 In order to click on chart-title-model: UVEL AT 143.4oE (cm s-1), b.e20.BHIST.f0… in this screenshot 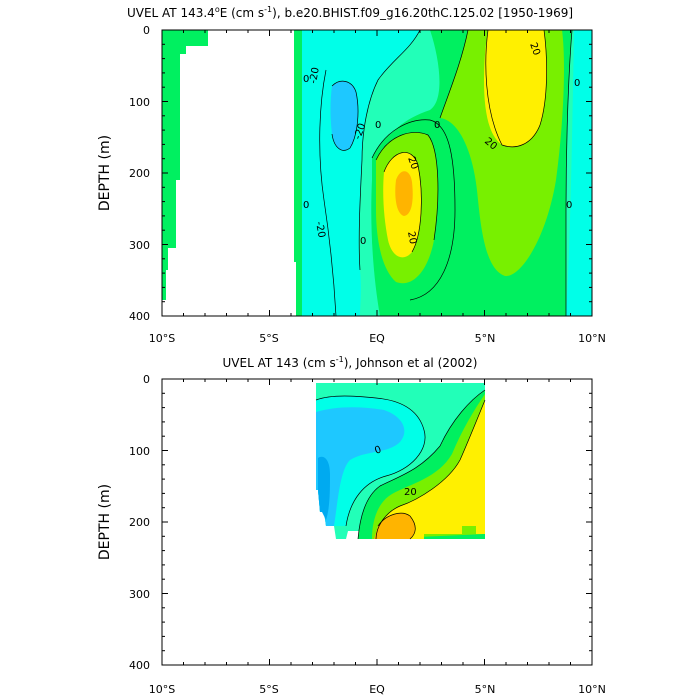, I will do `click(350, 12)`.